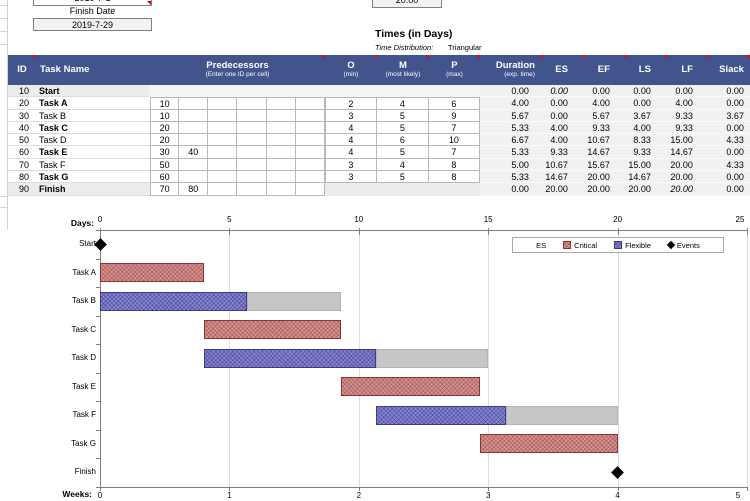  What do you see at coordinates (402, 140) in the screenshot?
I see `cell-m: 6` at bounding box center [402, 140].